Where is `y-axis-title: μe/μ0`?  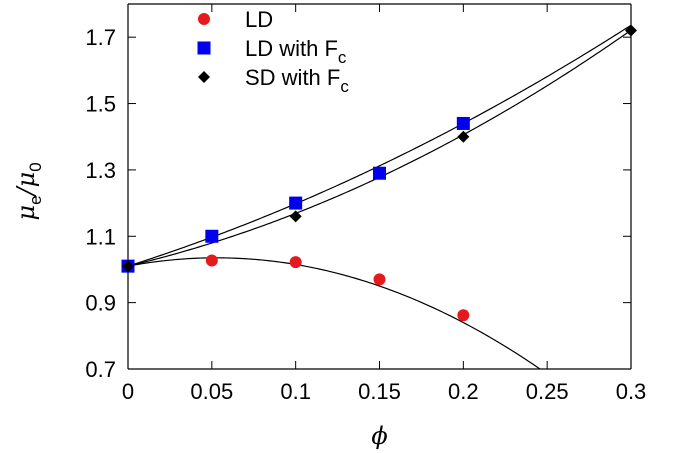 y-axis-title: μe/μ0 is located at coordinates (28, 191).